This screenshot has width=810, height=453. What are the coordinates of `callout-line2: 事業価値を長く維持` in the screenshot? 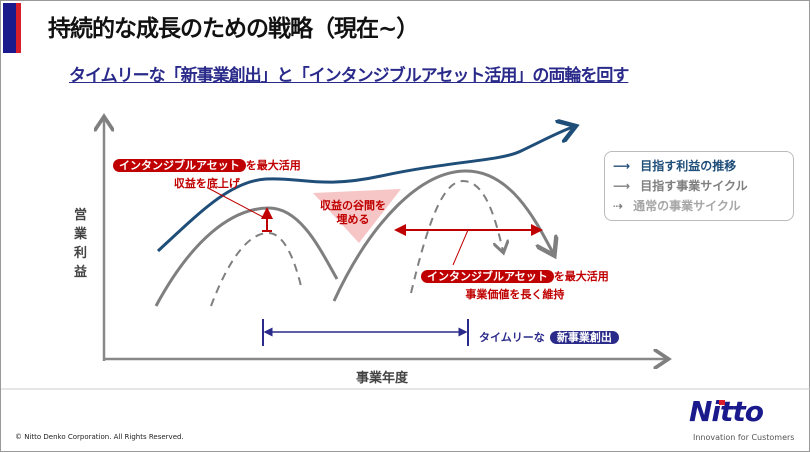 It's located at (515, 294).